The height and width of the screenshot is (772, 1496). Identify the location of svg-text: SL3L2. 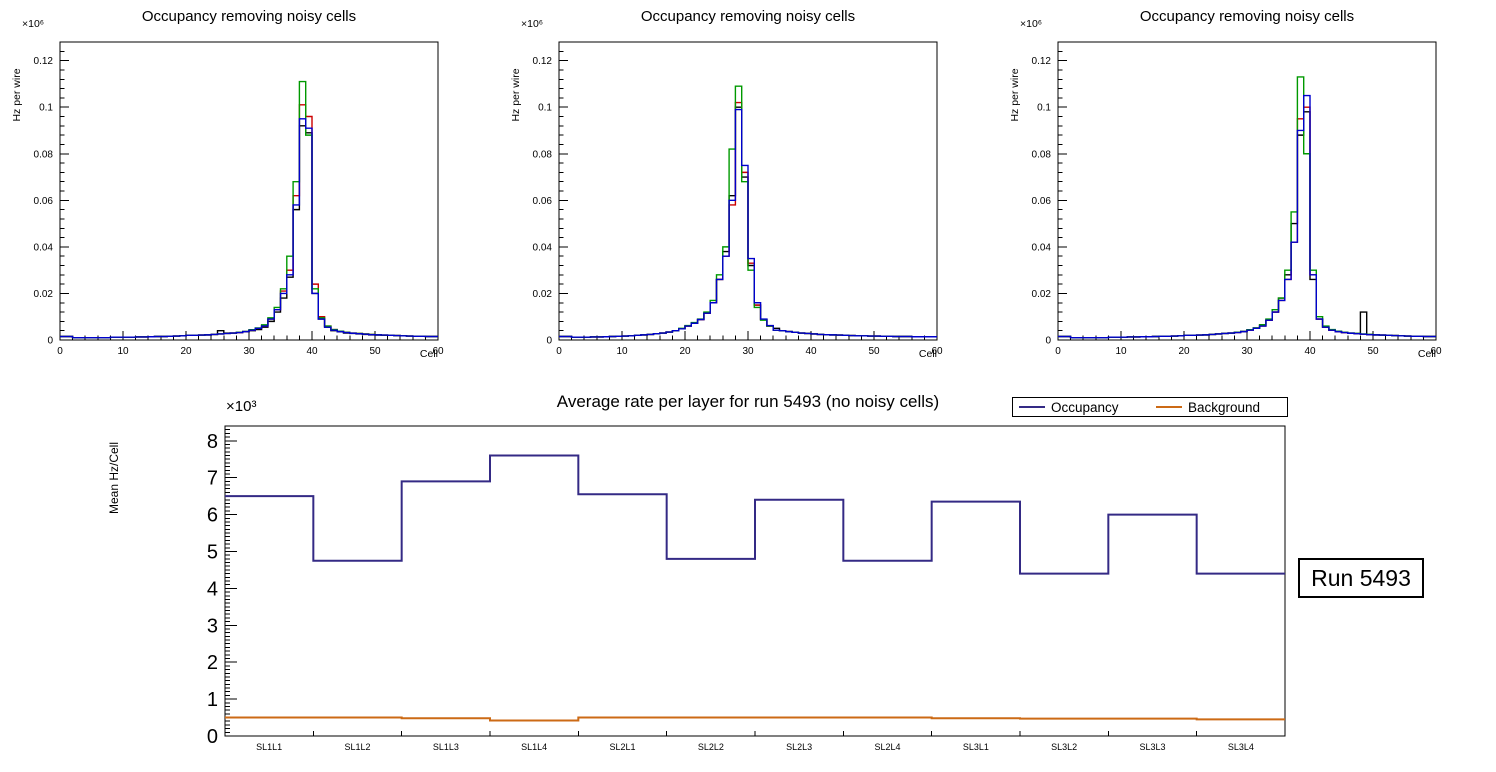
(1064, 747).